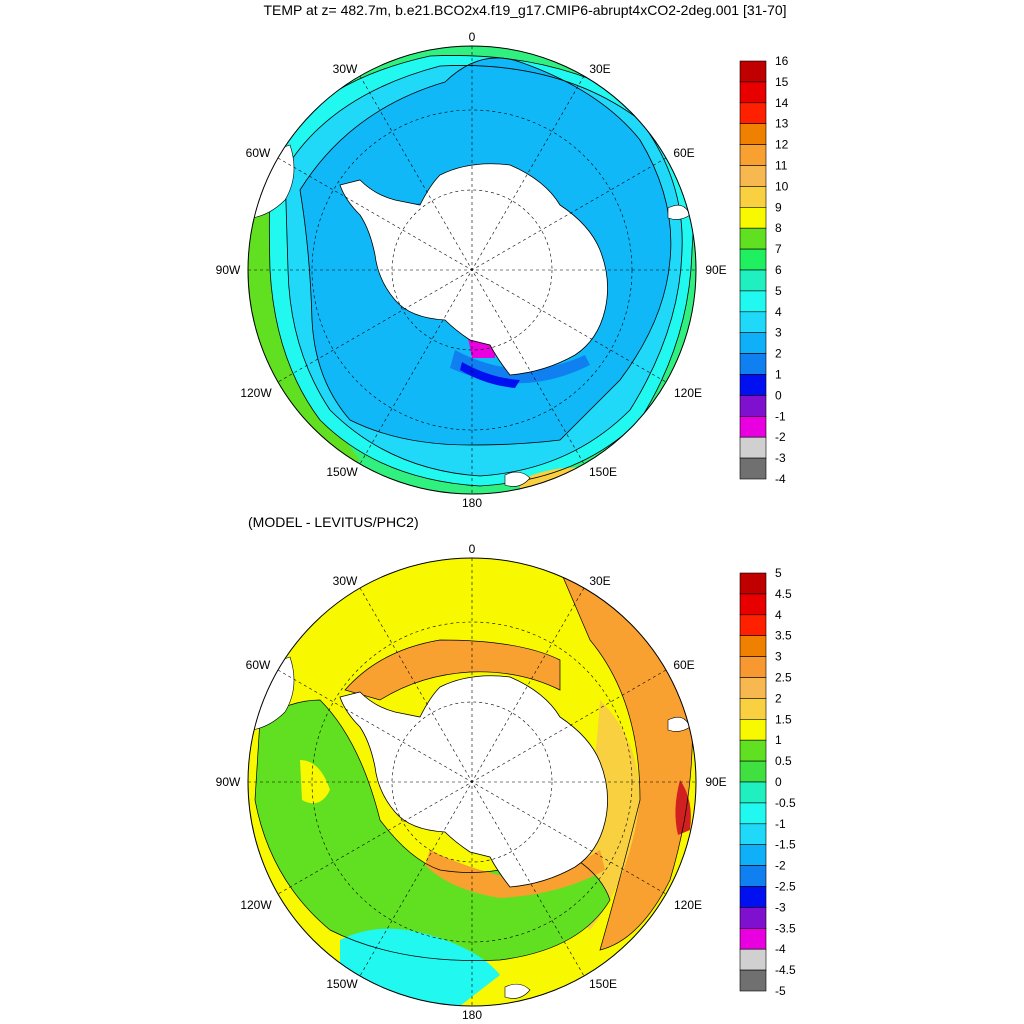  I want to click on bottom-colorbar-label: 4, so click(778, 615).